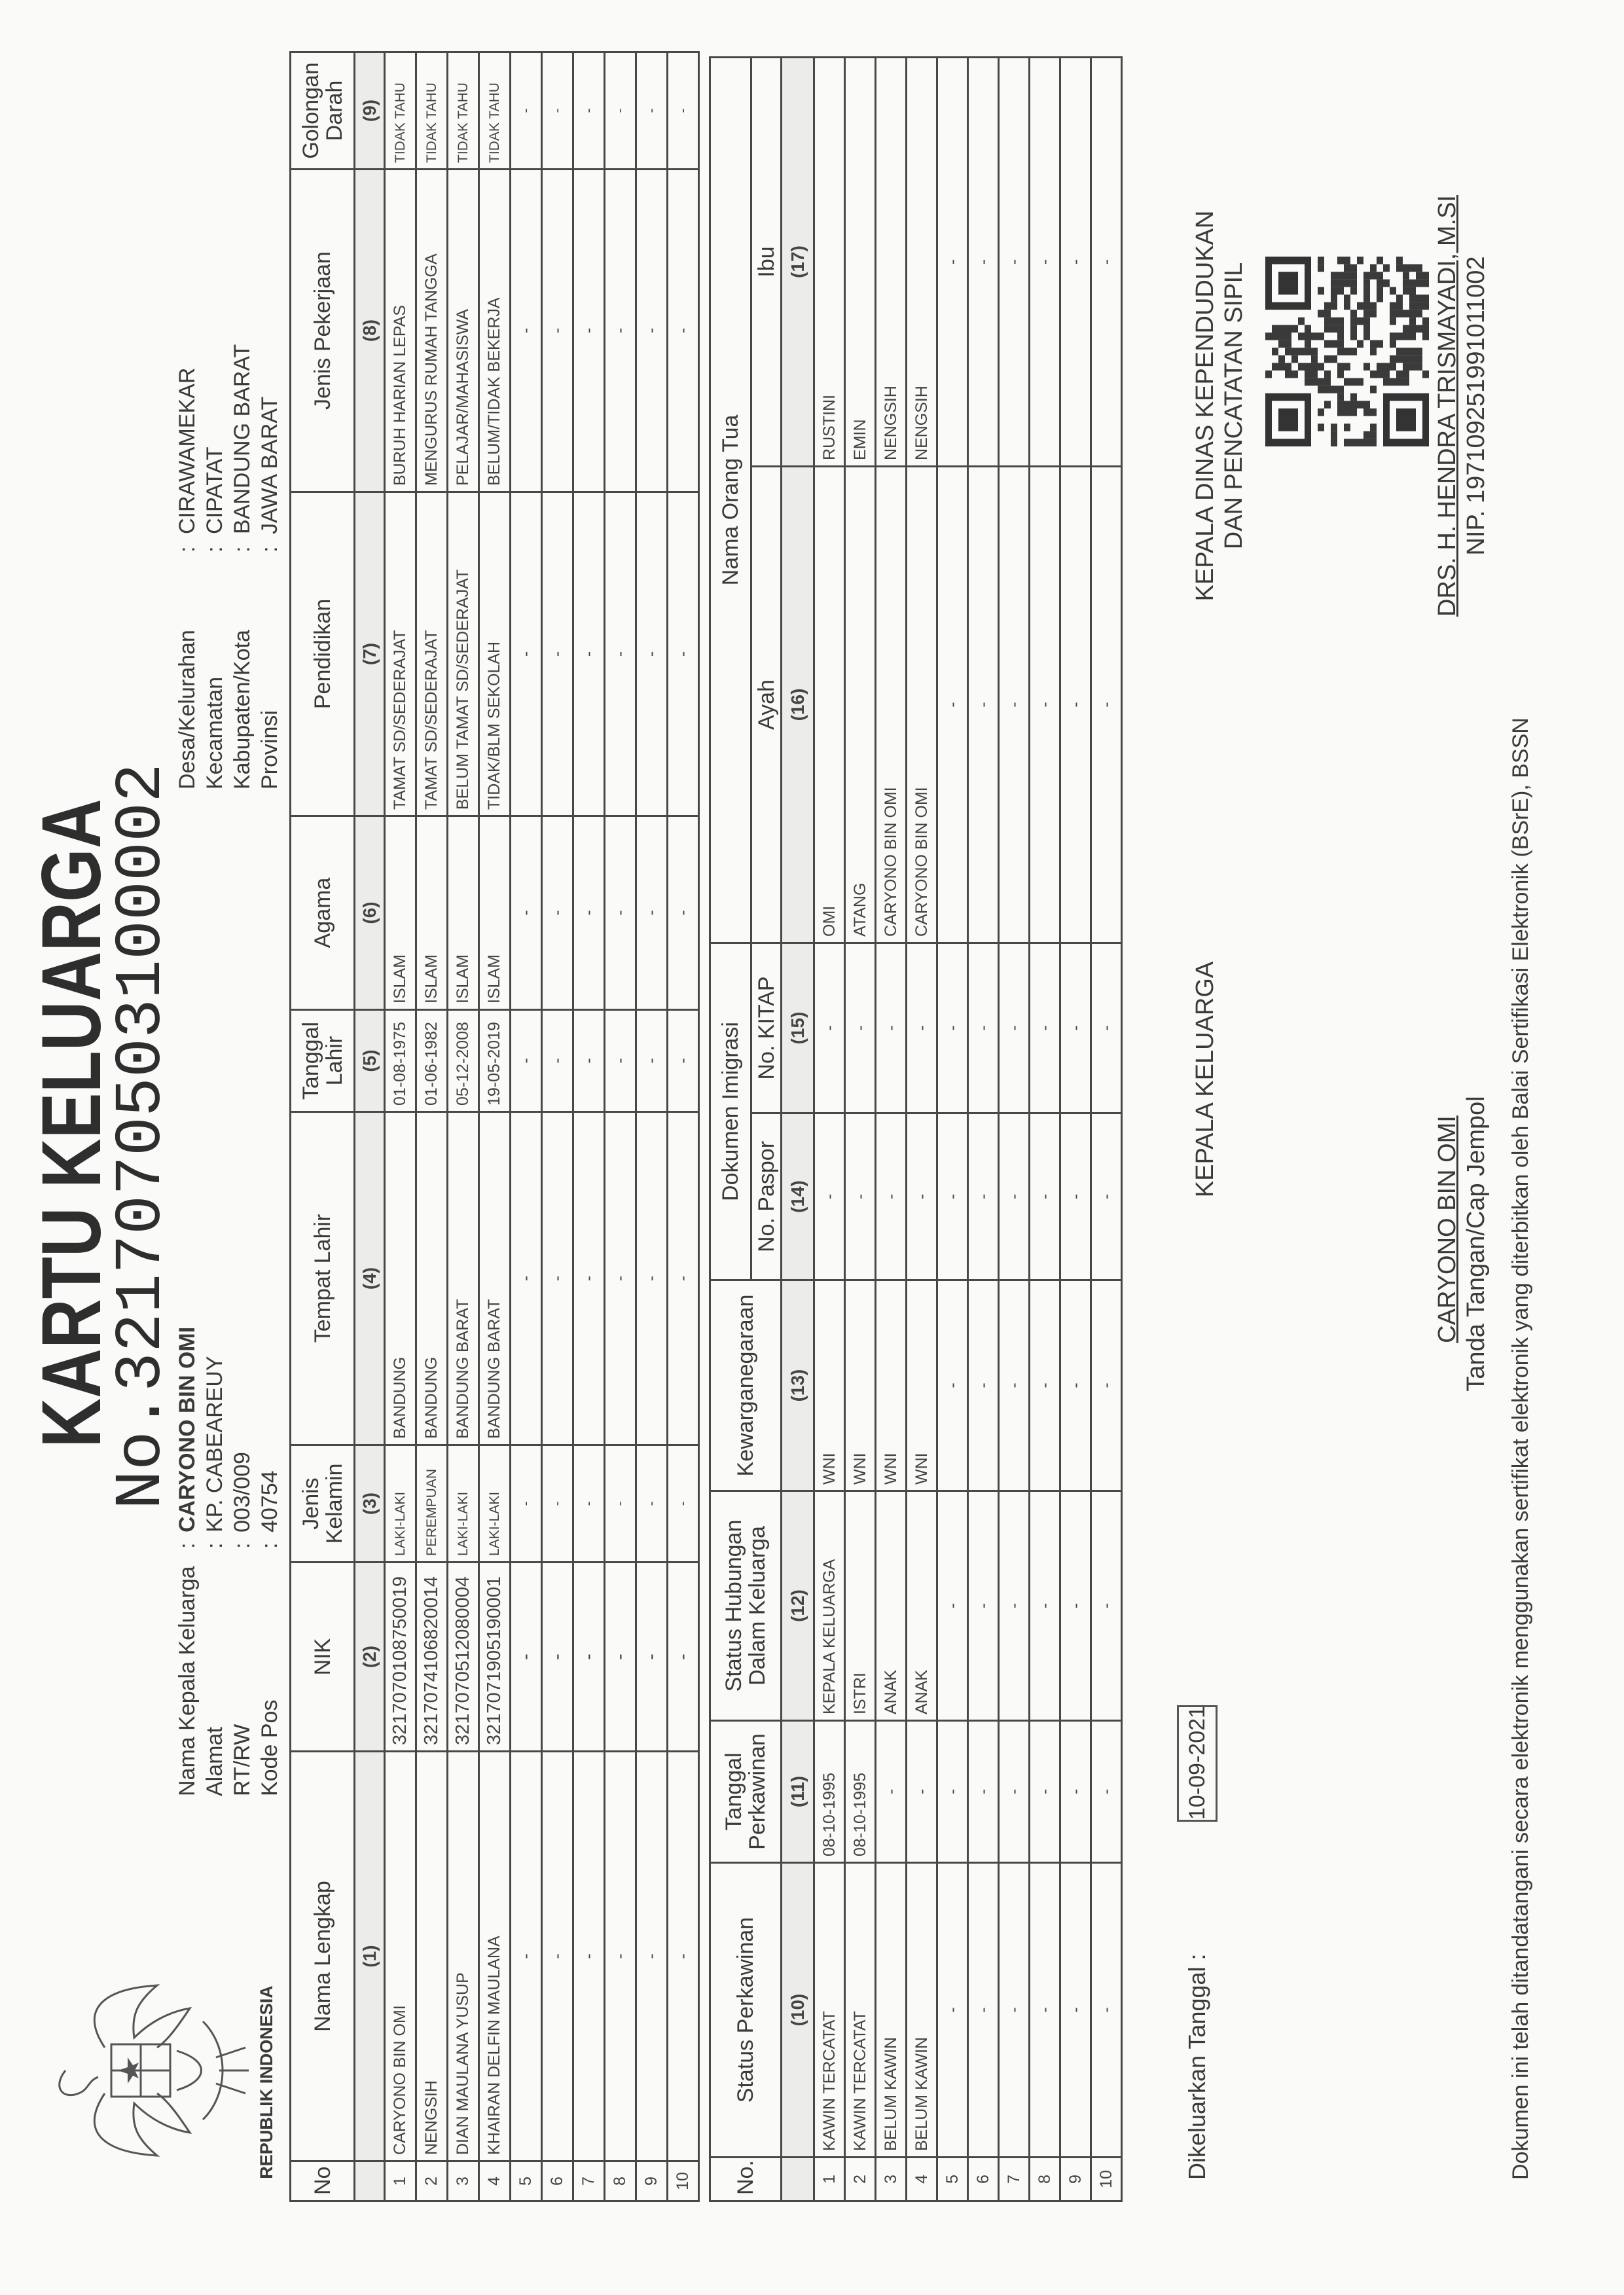 This screenshot has width=1624, height=2295. Describe the element at coordinates (322, 1657) in the screenshot. I see `column-header: NIK` at that location.